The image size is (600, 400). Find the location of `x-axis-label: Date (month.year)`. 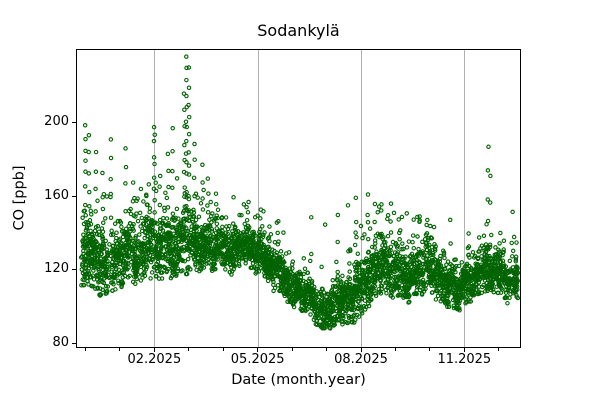

x-axis-label: Date (month.year) is located at coordinates (298, 380).